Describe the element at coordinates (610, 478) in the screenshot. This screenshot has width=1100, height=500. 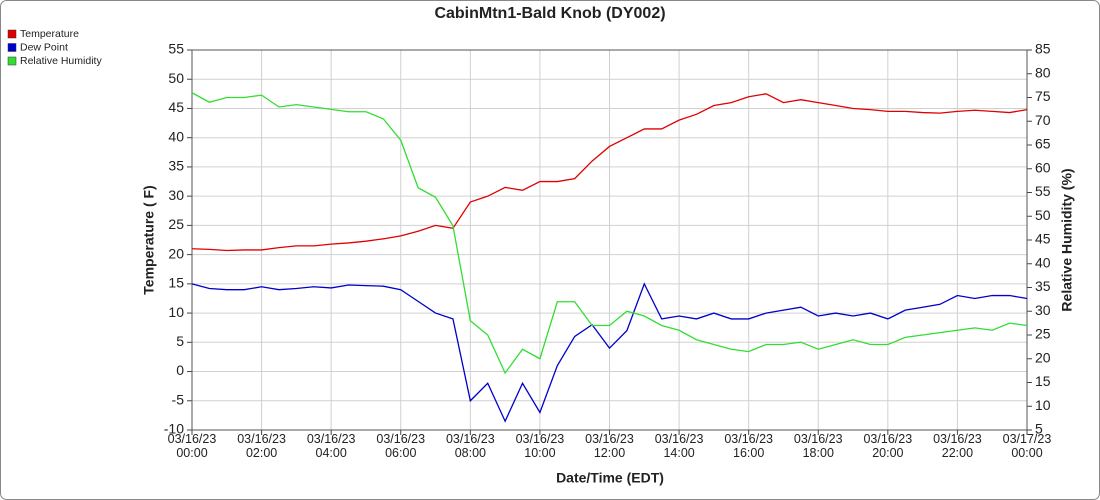
I see `x-axis-label: Date/Time (EDT)` at that location.